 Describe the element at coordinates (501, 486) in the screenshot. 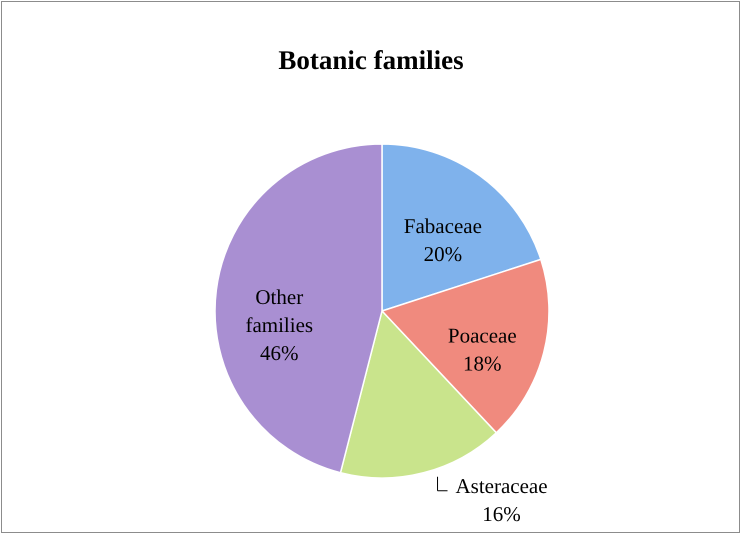

I see `slice-label: Asteraceae` at that location.